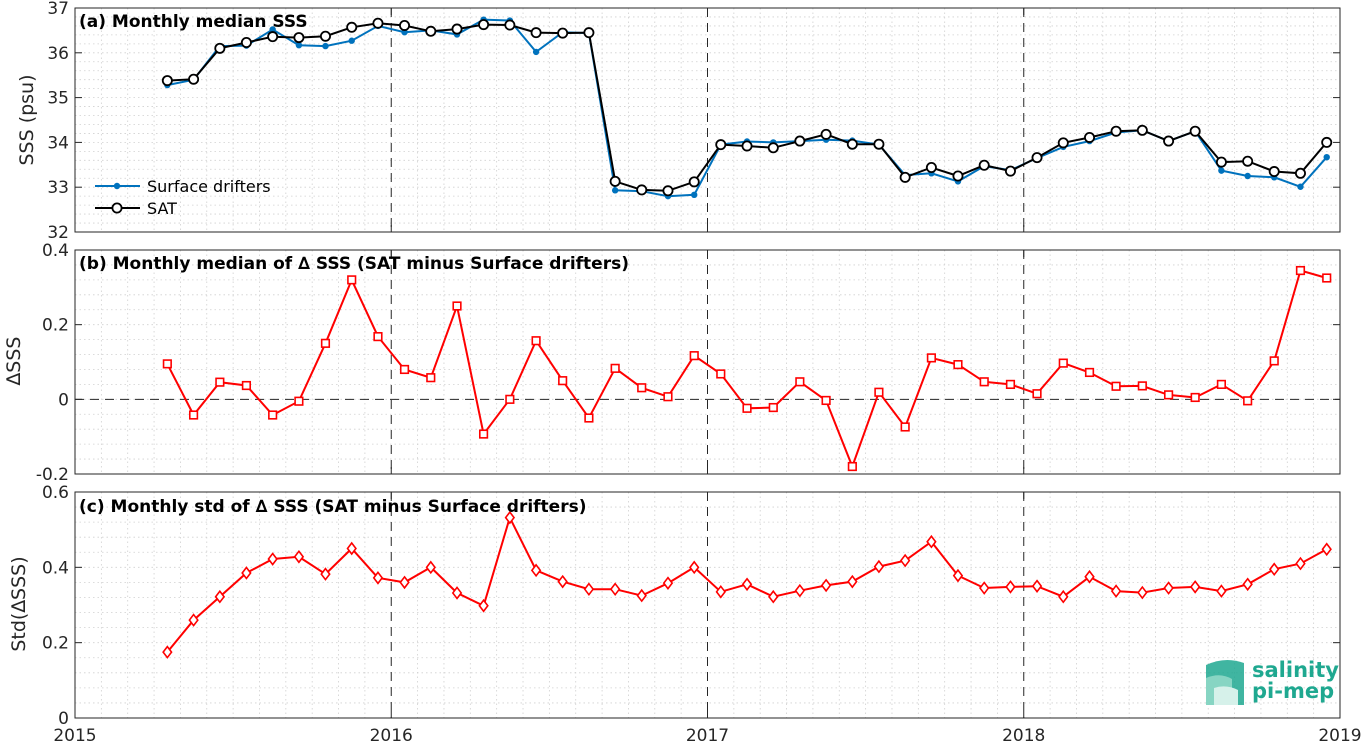  Describe the element at coordinates (55, 326) in the screenshot. I see `y-tick-label: 0.2` at that location.